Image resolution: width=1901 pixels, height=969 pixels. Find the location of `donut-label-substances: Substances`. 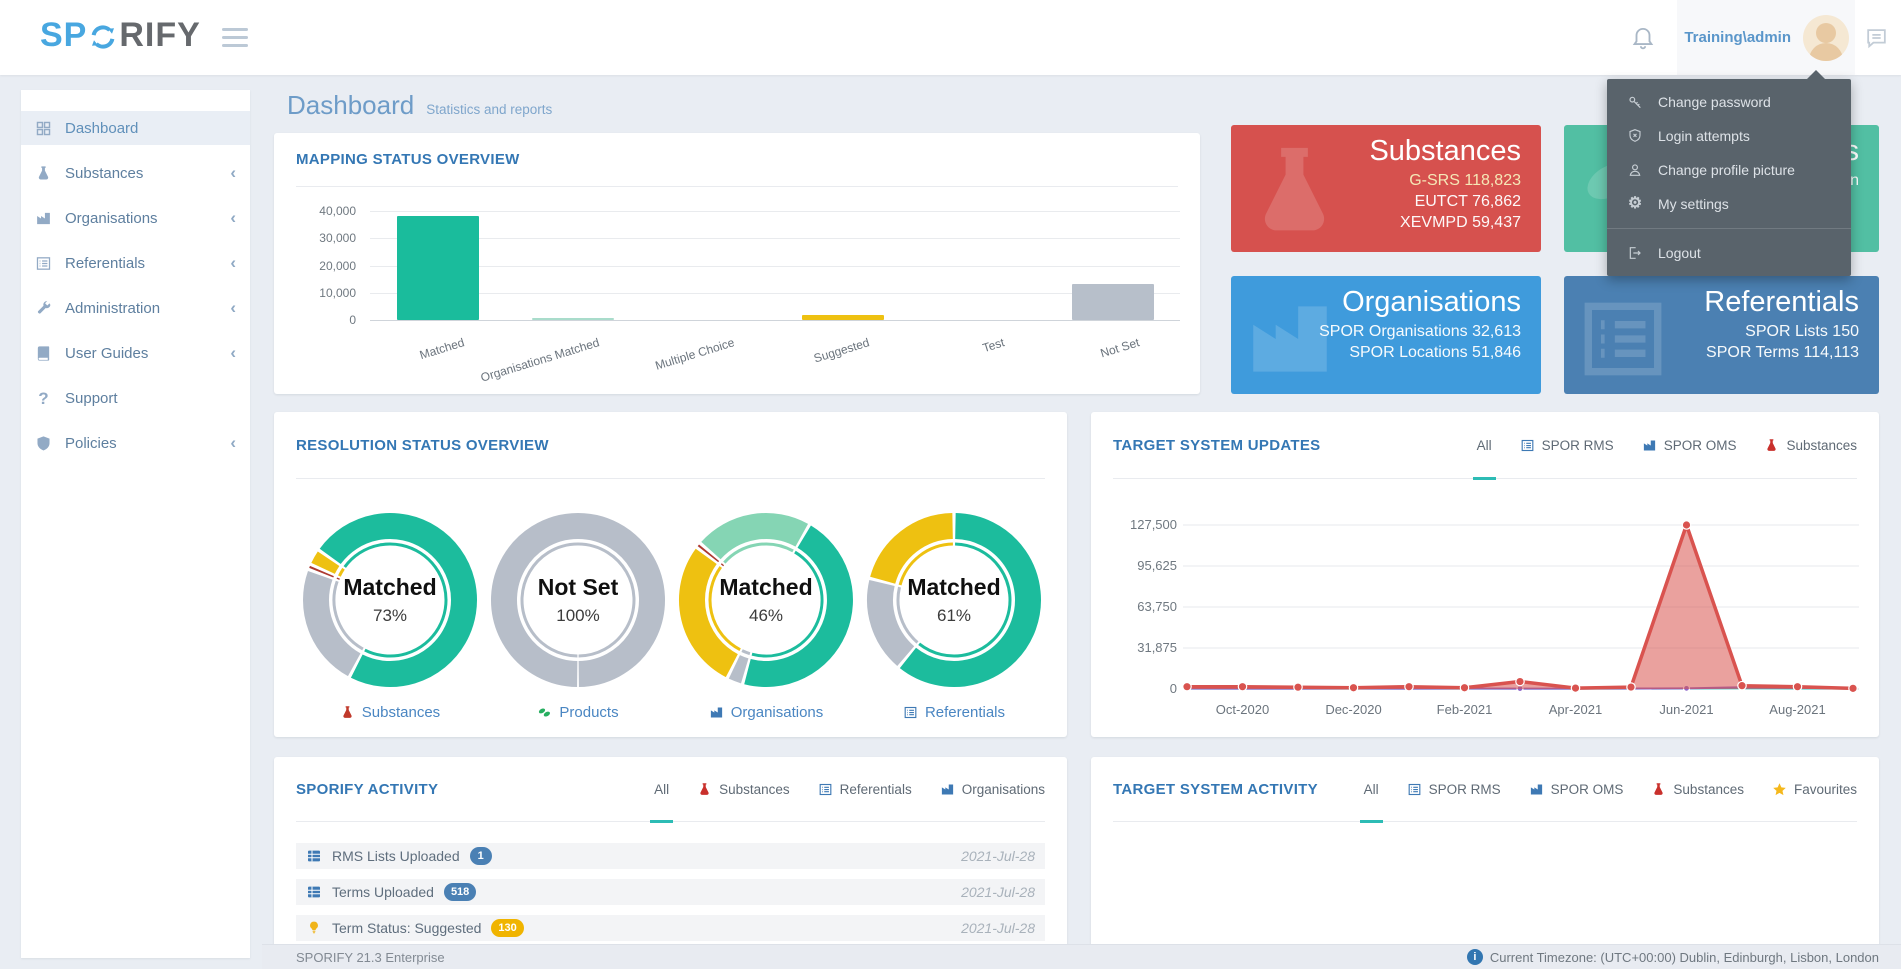

donut-label-substances: Substances is located at coordinates (390, 712).